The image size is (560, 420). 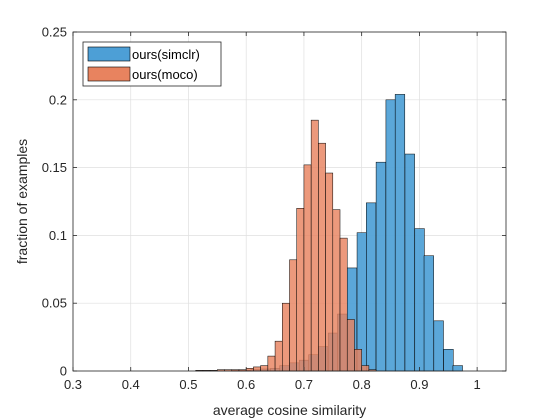 I want to click on x-tick-label: 0.3, so click(x=73, y=384).